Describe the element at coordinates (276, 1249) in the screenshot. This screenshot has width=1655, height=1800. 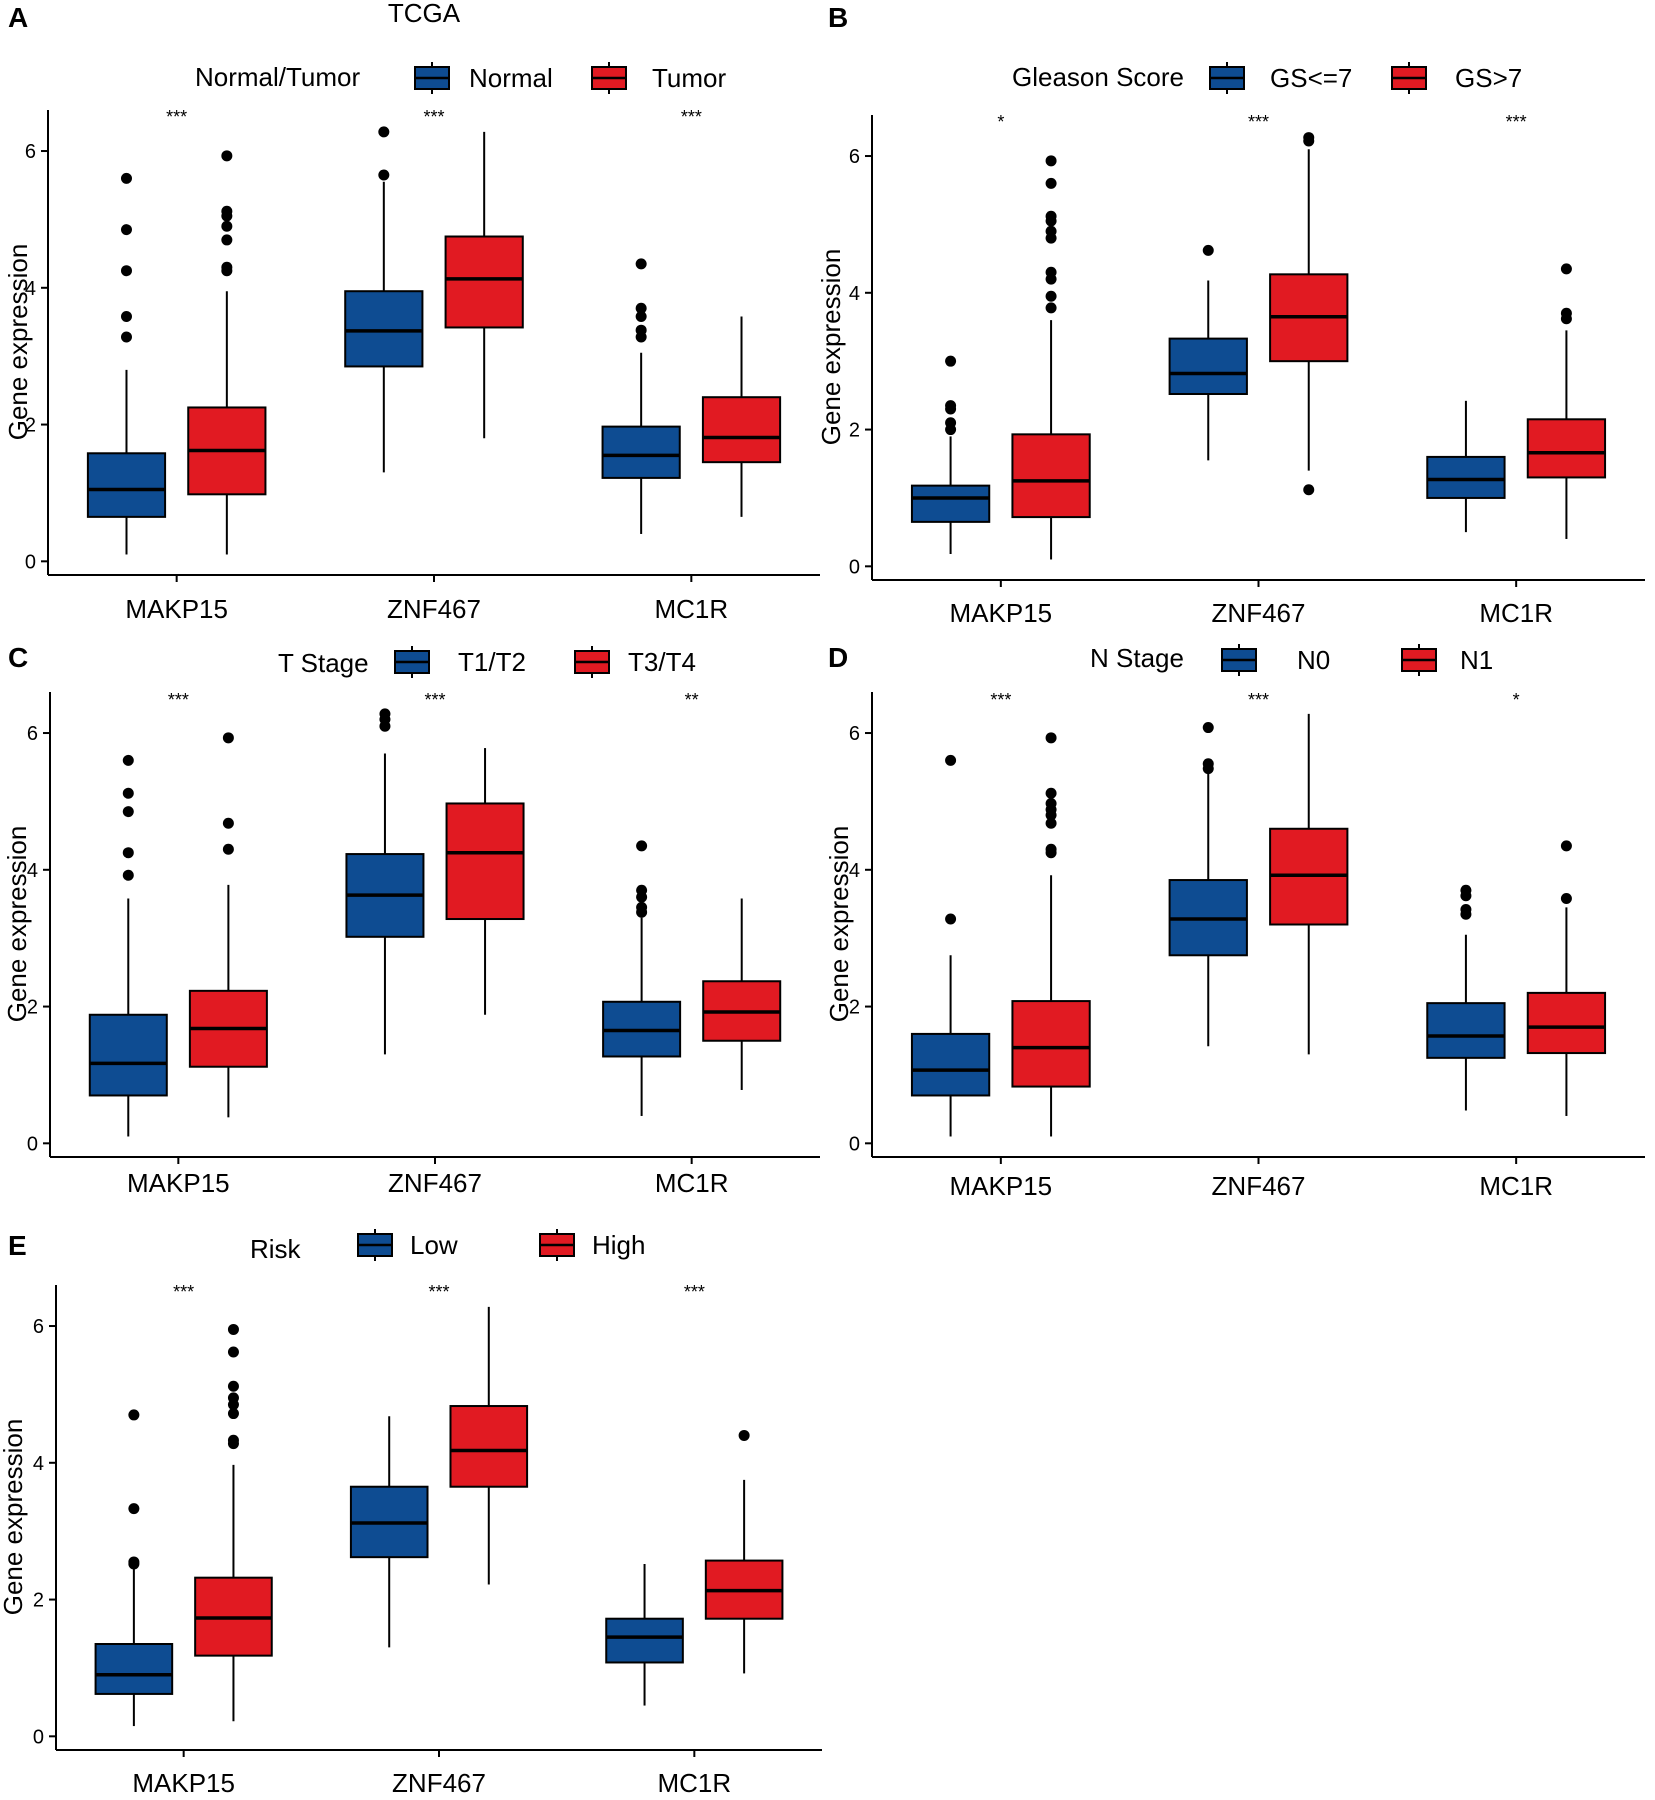
I see `legend-title: Risk` at that location.